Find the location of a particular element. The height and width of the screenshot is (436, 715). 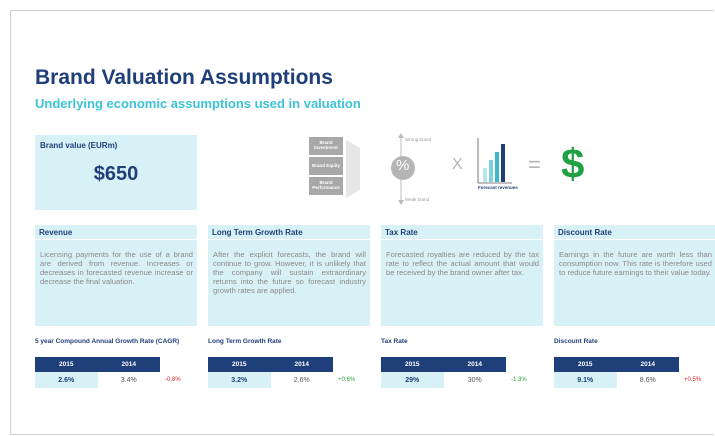

brand-value-box: Brand value (EURm) $650 is located at coordinates (116, 172).